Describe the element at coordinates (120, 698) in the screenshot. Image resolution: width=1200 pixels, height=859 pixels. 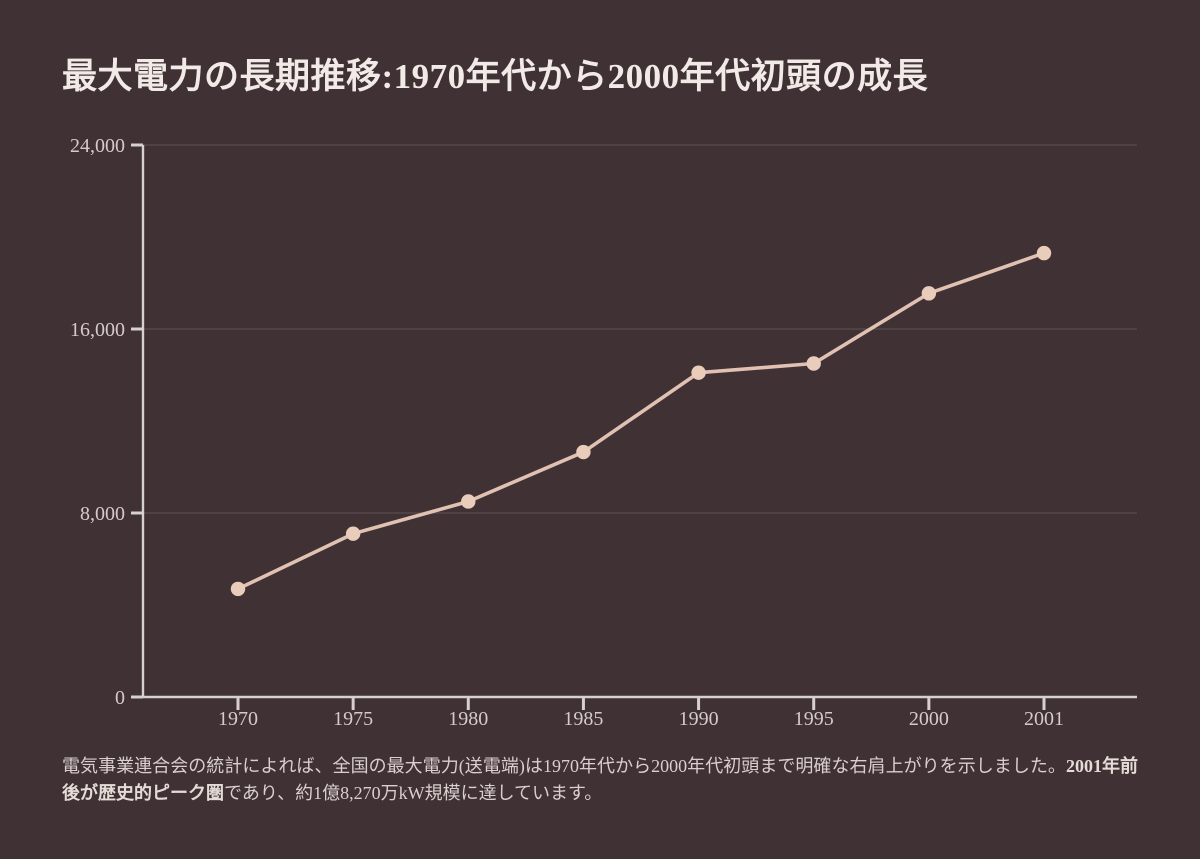
I see `y-tick-label: 0` at that location.